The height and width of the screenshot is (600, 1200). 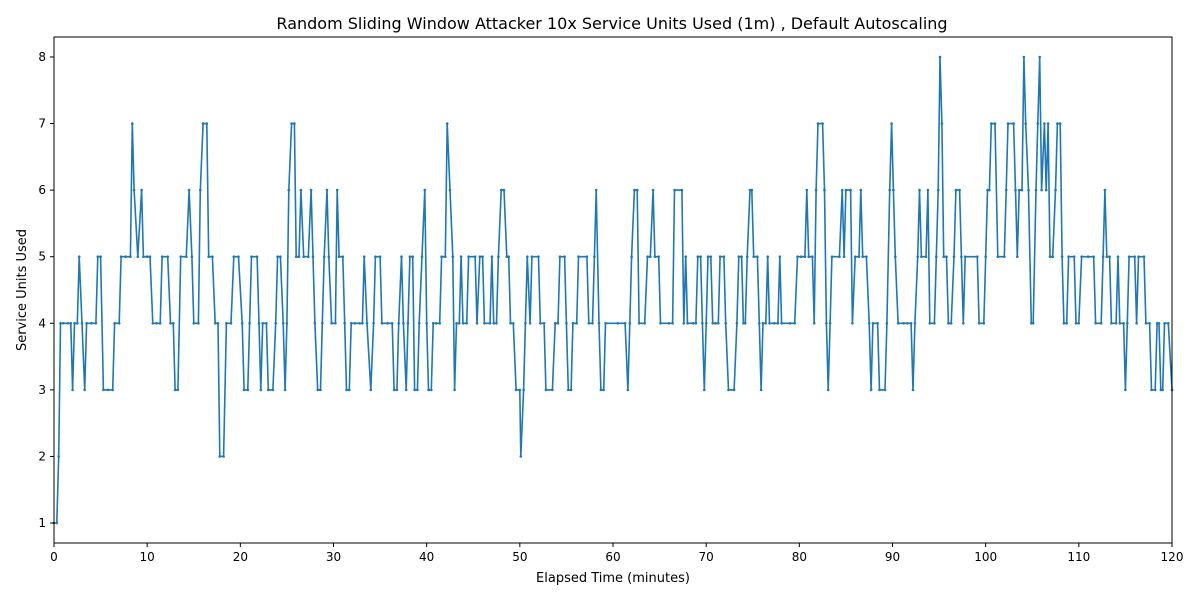 I want to click on y-tick-label: 1, so click(x=42, y=523).